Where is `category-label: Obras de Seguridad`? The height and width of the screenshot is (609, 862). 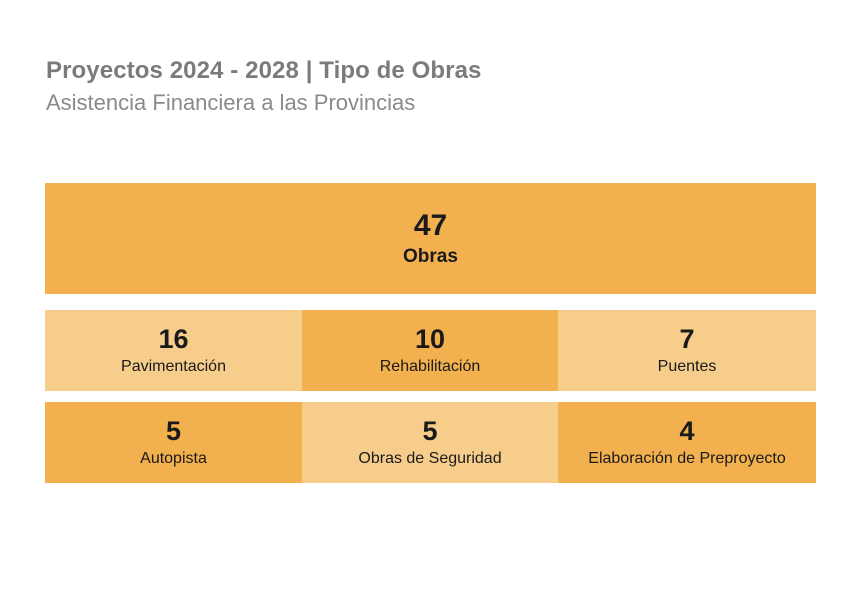 category-label: Obras de Seguridad is located at coordinates (430, 458).